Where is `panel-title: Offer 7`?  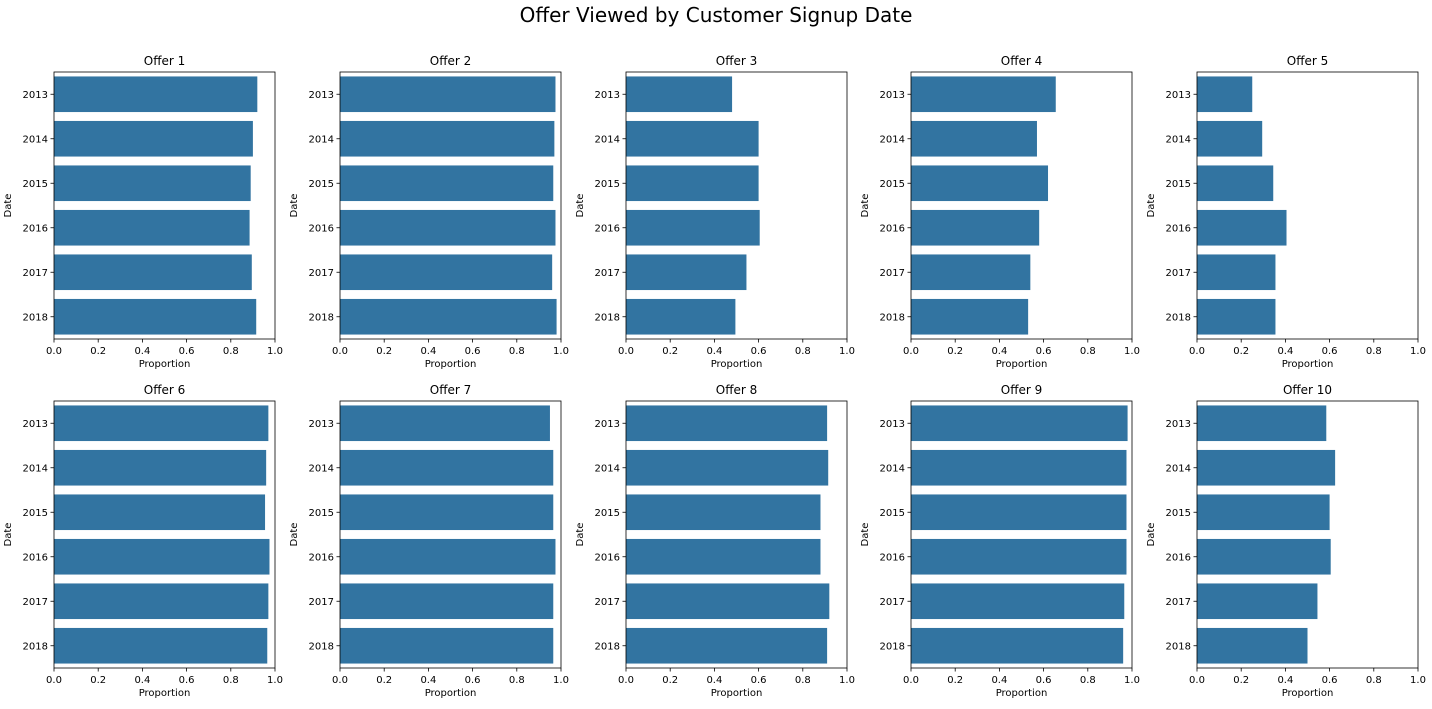
panel-title: Offer 7 is located at coordinates (450, 390).